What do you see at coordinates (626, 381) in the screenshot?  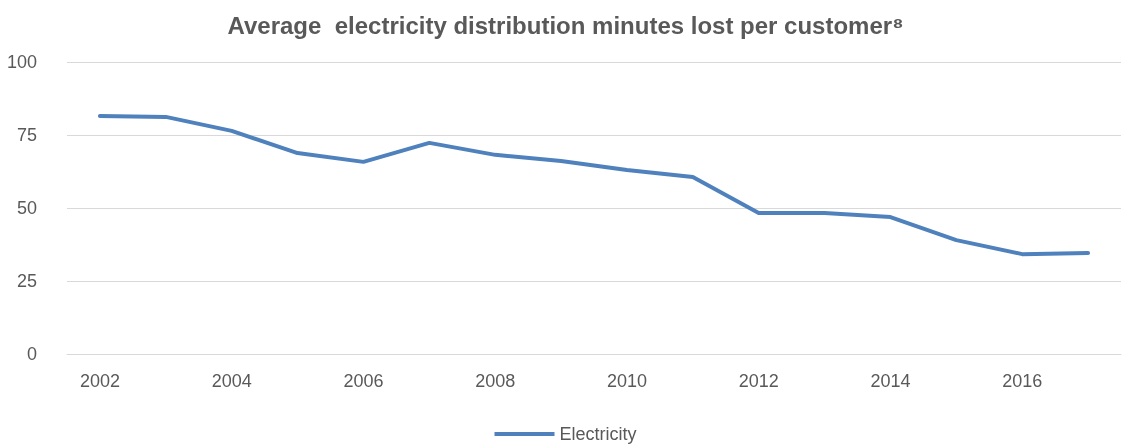 I see `x-tick-label: 2010` at bounding box center [626, 381].